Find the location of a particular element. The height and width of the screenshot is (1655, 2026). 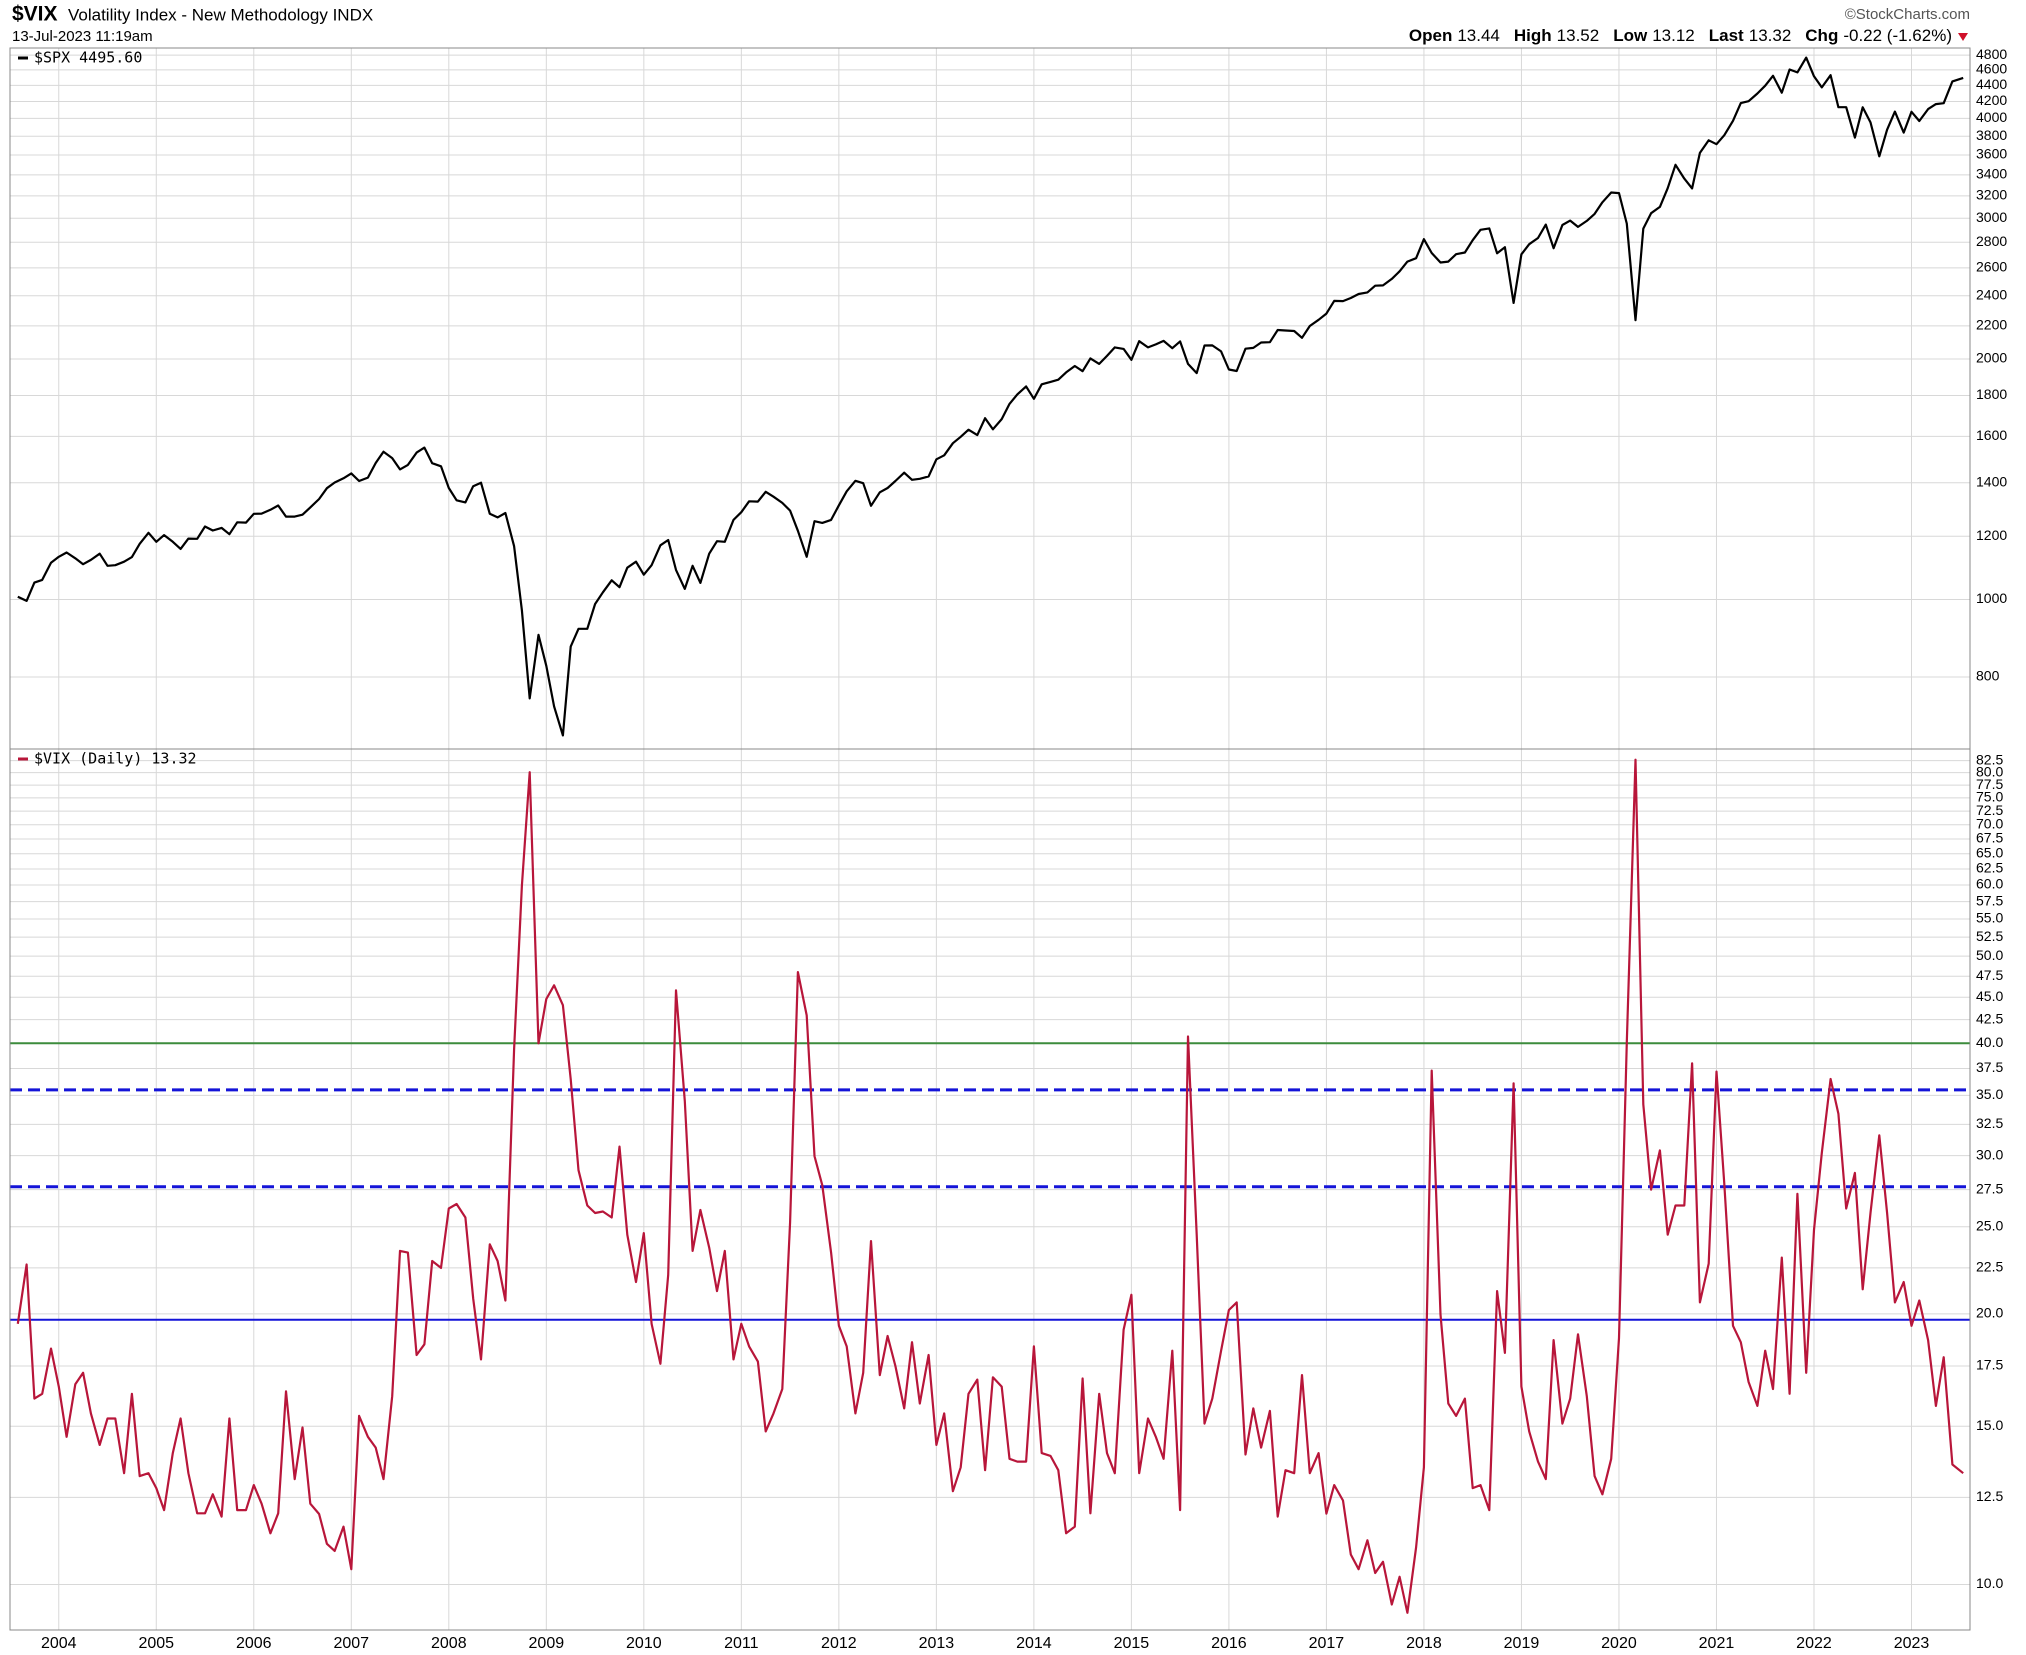

x-tick-label: 2013 is located at coordinates (937, 1643).